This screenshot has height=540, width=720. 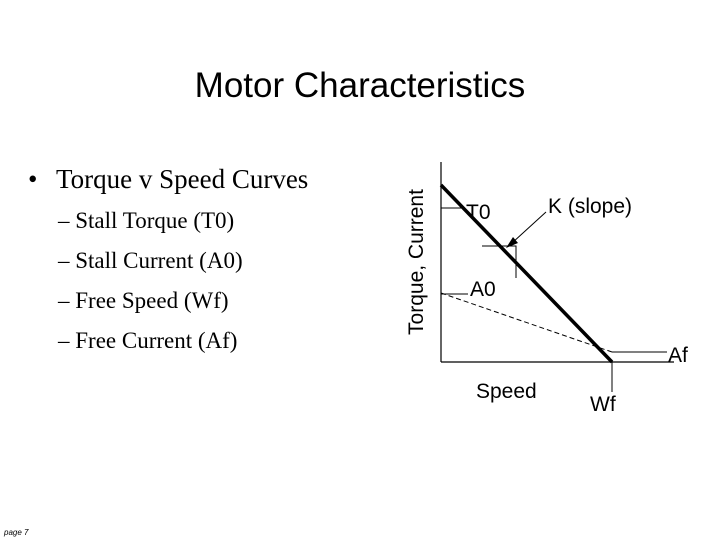 What do you see at coordinates (603, 404) in the screenshot?
I see `wf-label: Wf` at bounding box center [603, 404].